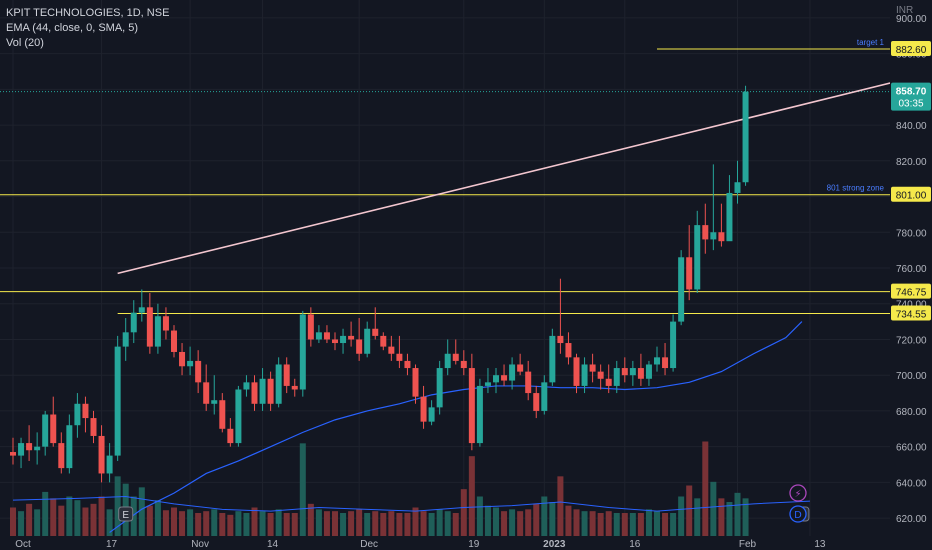 Image resolution: width=932 pixels, height=550 pixels. What do you see at coordinates (464, 503) in the screenshot?
I see `event-markers: EE⚡D` at bounding box center [464, 503].